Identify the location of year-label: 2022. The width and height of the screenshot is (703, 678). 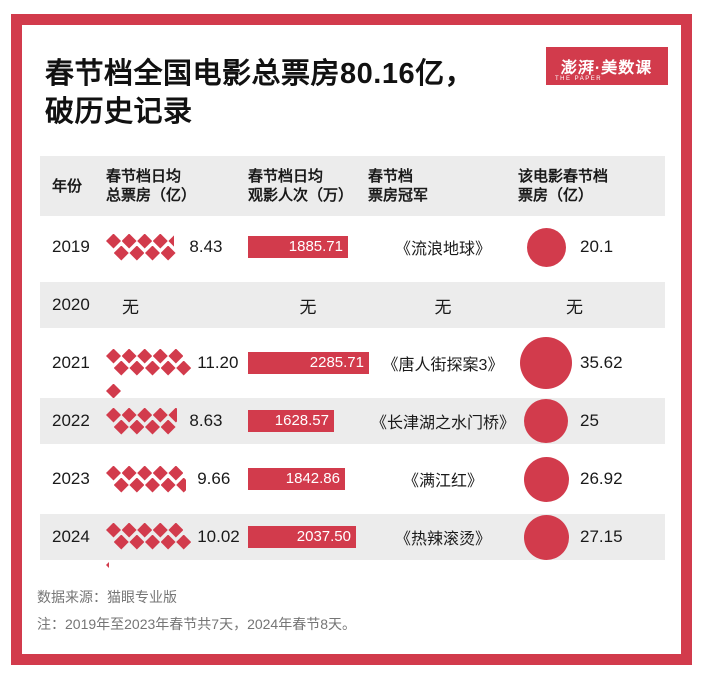
(71, 420).